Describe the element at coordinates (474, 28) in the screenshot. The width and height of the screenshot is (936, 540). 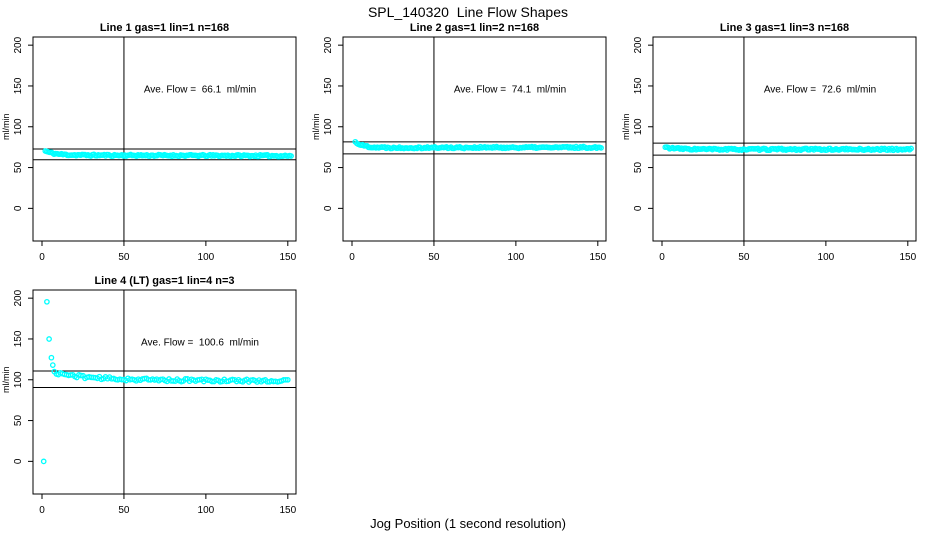
I see `subplot-title: Line 2 gas=1 lin=2 n=168` at that location.